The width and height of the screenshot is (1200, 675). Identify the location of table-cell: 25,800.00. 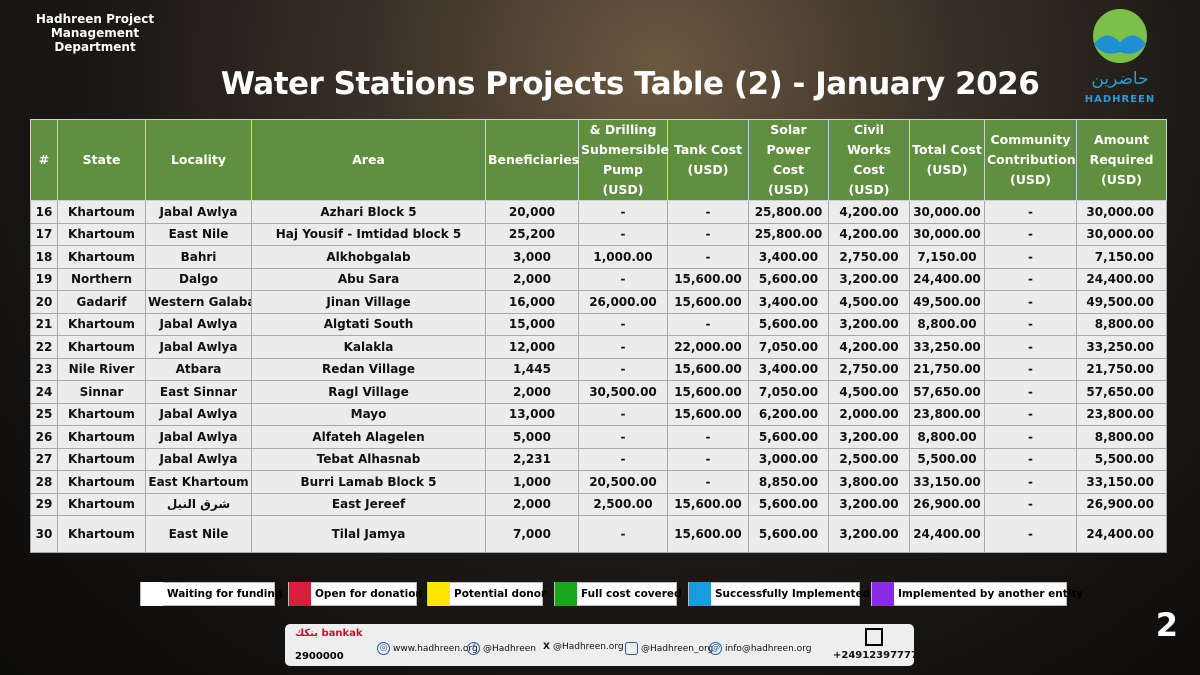
(788, 212).